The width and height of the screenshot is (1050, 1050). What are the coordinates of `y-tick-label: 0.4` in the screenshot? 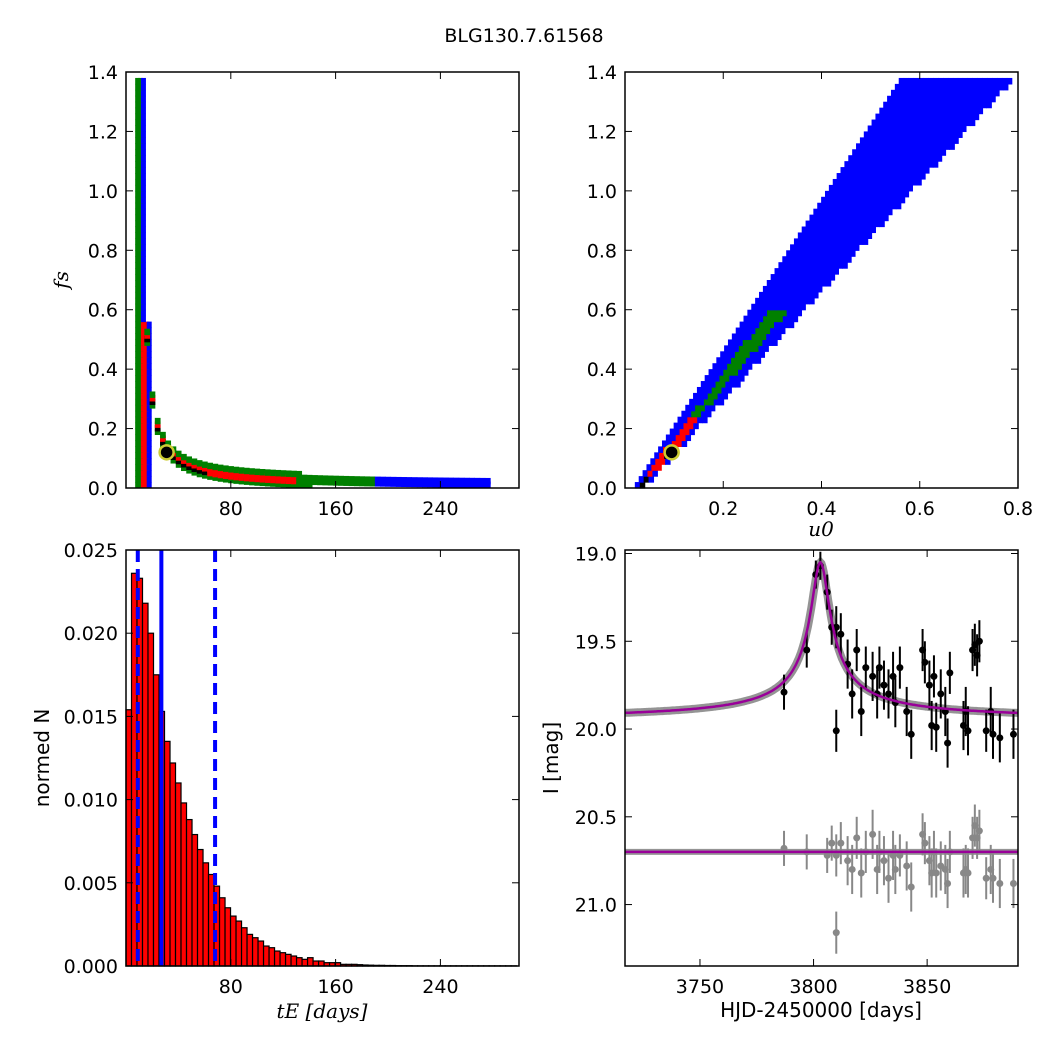 It's located at (602, 370).